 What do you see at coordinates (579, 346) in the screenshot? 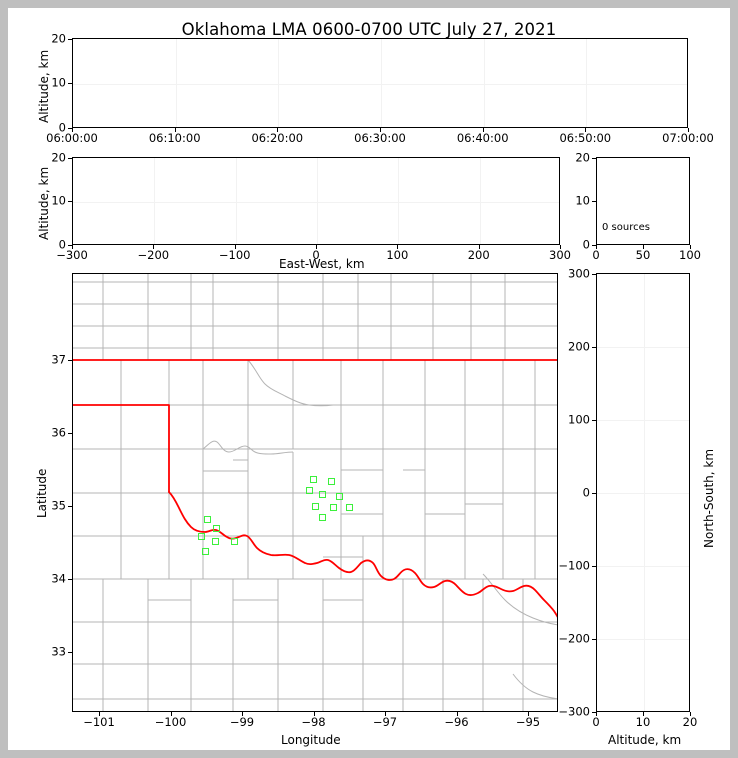
I see `y-tick-label: 200` at bounding box center [579, 346].